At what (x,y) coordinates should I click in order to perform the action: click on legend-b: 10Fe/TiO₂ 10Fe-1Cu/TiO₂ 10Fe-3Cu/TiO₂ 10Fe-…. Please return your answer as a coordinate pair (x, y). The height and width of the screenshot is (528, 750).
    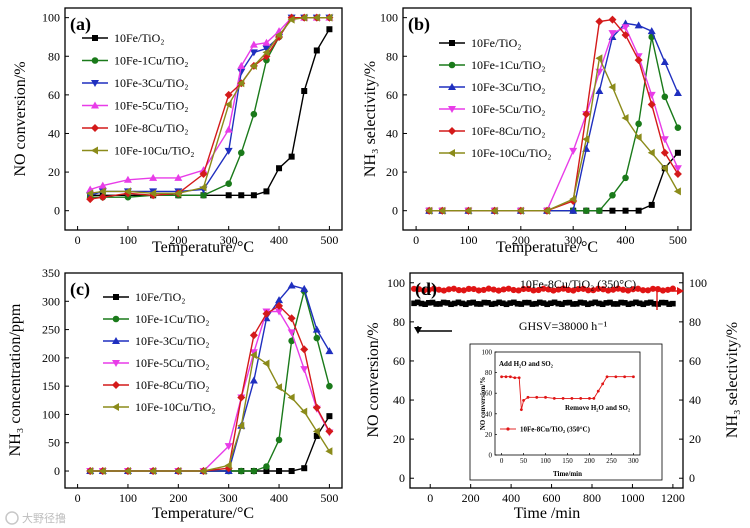
    Looking at the image, I should click on (495, 98).